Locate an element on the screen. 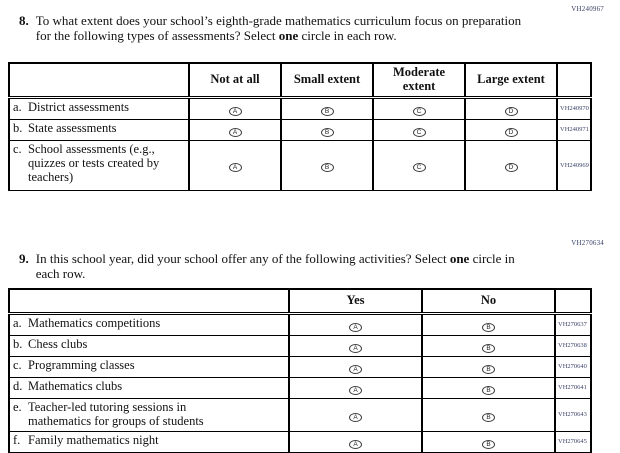 The height and width of the screenshot is (453, 620). row-label-cell: a. Mathematics competitions is located at coordinates (149, 324).